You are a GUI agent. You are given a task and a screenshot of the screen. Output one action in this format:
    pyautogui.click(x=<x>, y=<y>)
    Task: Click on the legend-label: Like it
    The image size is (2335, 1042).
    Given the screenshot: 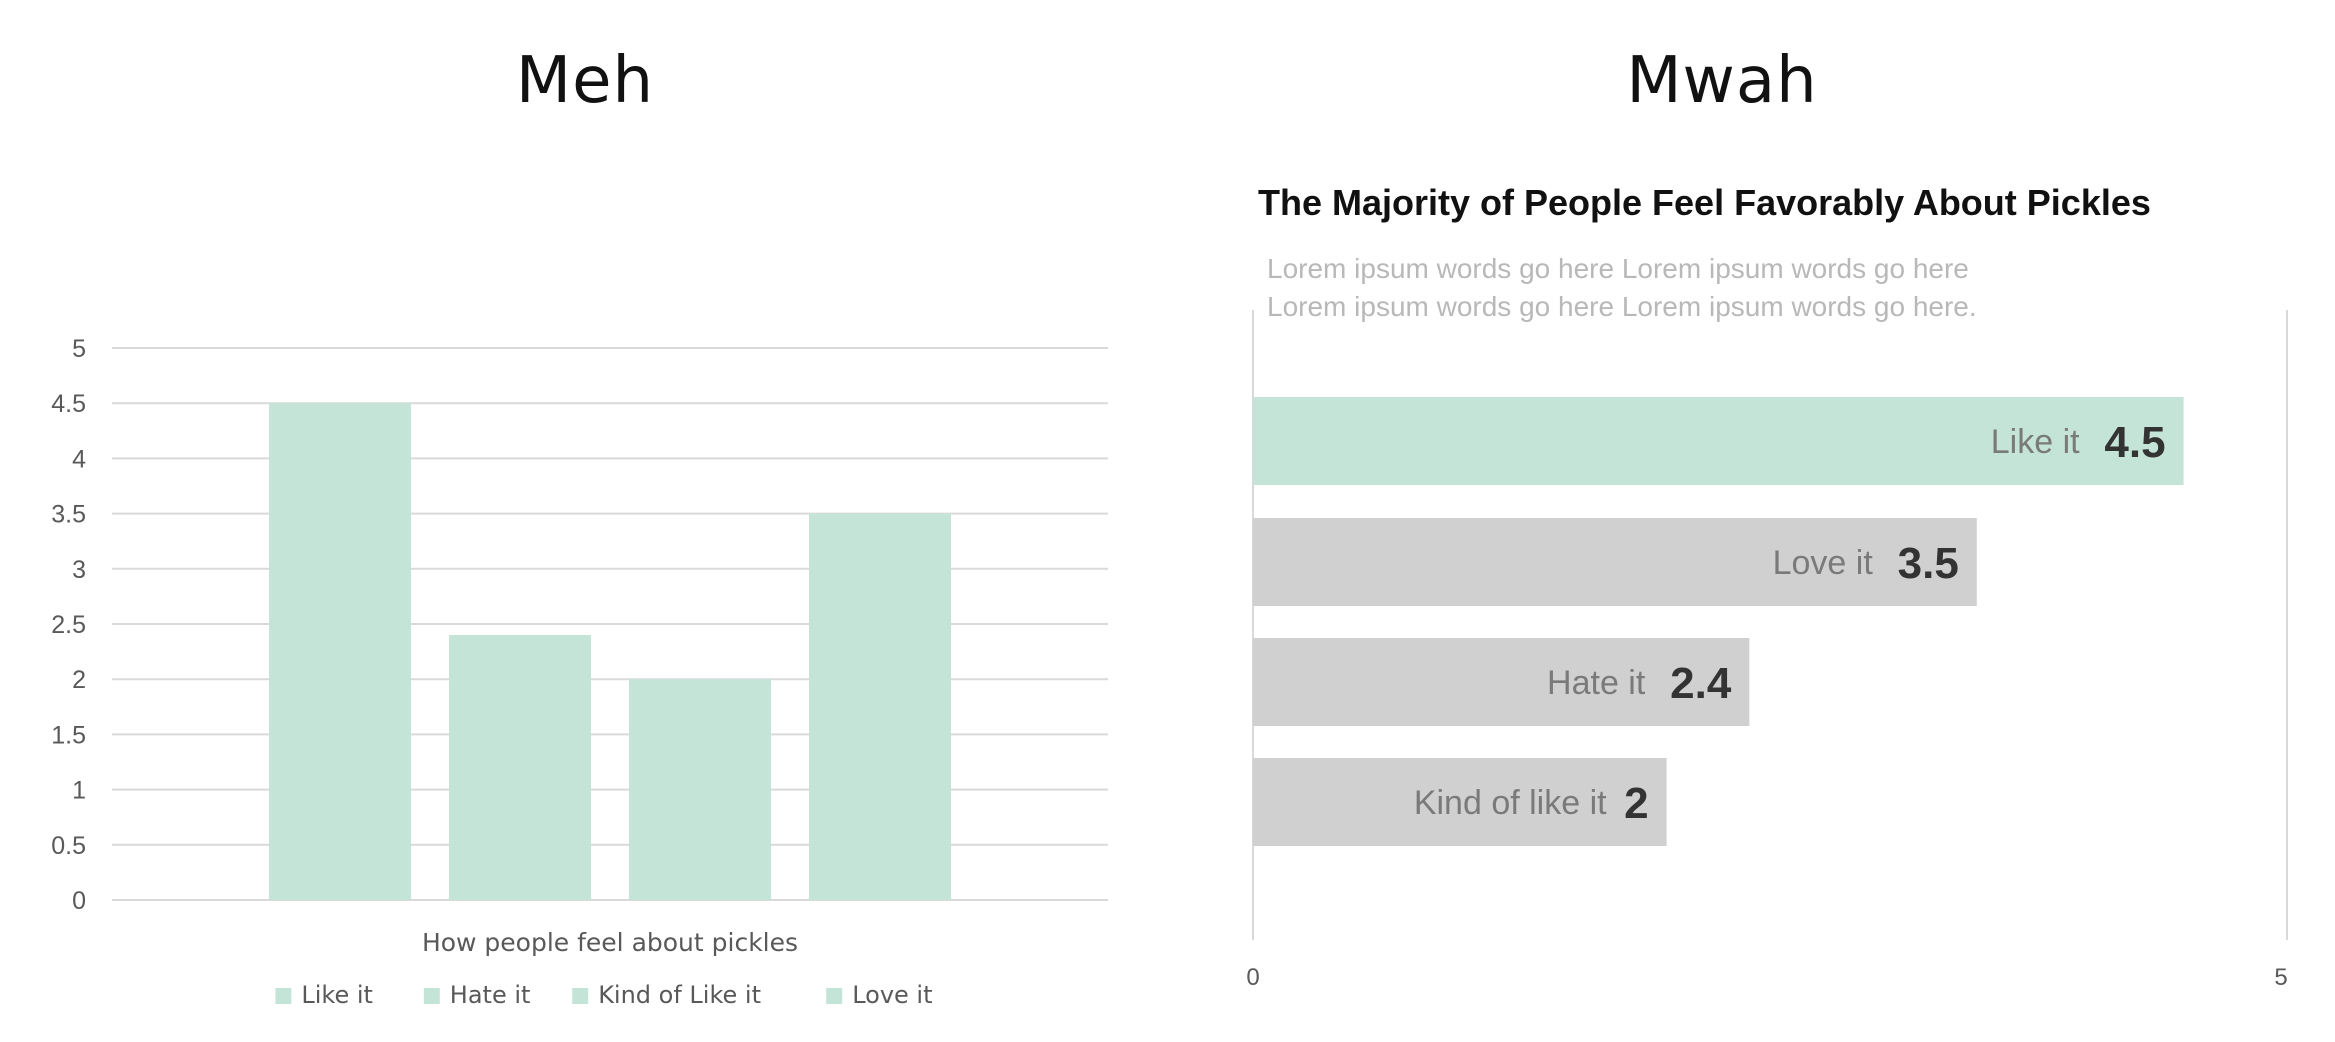 What is the action you would take?
    pyautogui.click(x=337, y=995)
    